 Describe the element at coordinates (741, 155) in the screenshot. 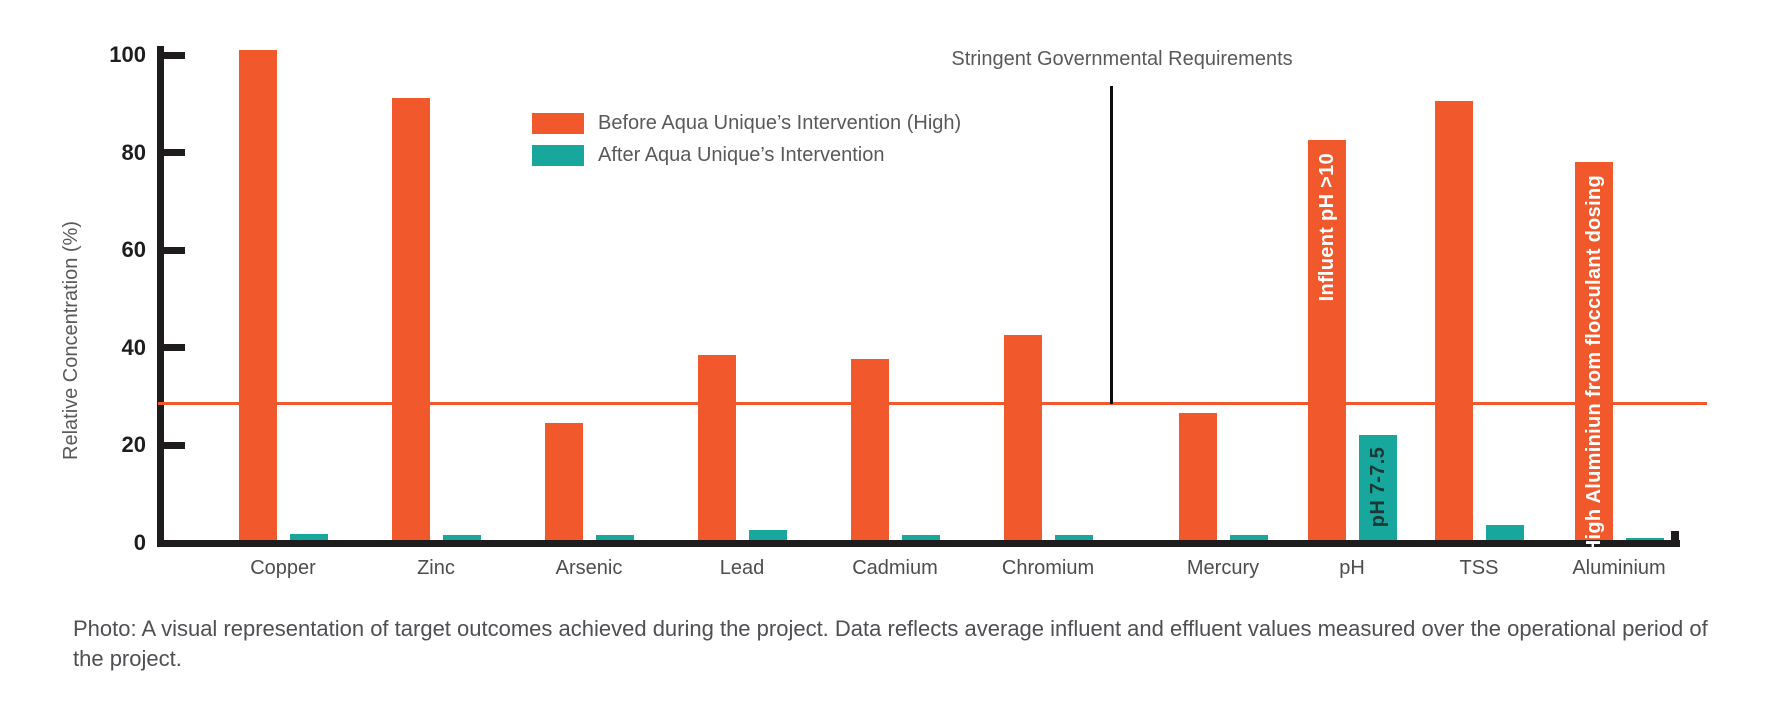

I see `legend-label-after: After Aqua Unique’s Intervention` at that location.